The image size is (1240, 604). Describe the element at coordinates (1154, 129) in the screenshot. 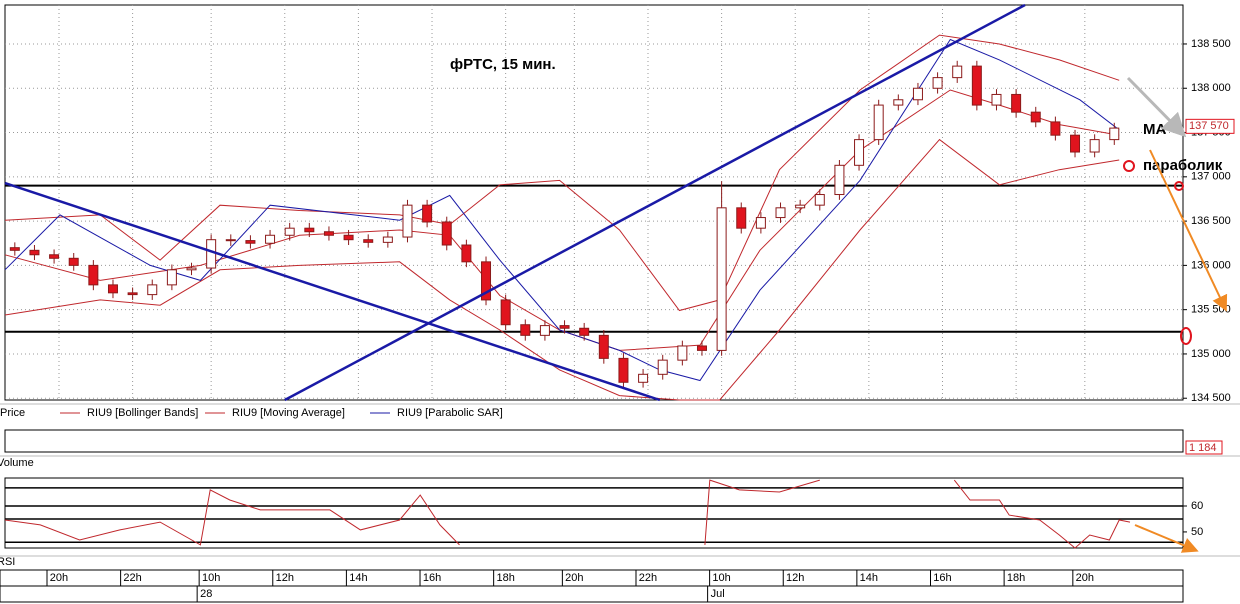

I see `annotation: МА` at that location.